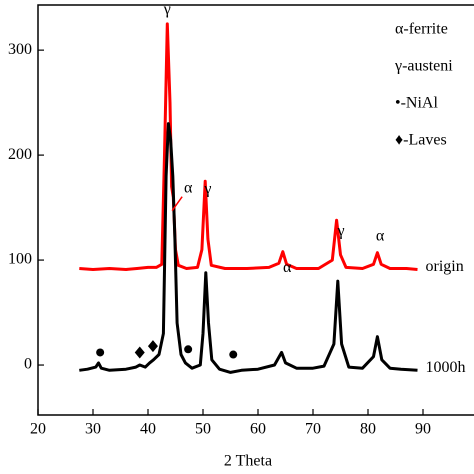  I want to click on y-tick-label: 0, so click(28, 364).